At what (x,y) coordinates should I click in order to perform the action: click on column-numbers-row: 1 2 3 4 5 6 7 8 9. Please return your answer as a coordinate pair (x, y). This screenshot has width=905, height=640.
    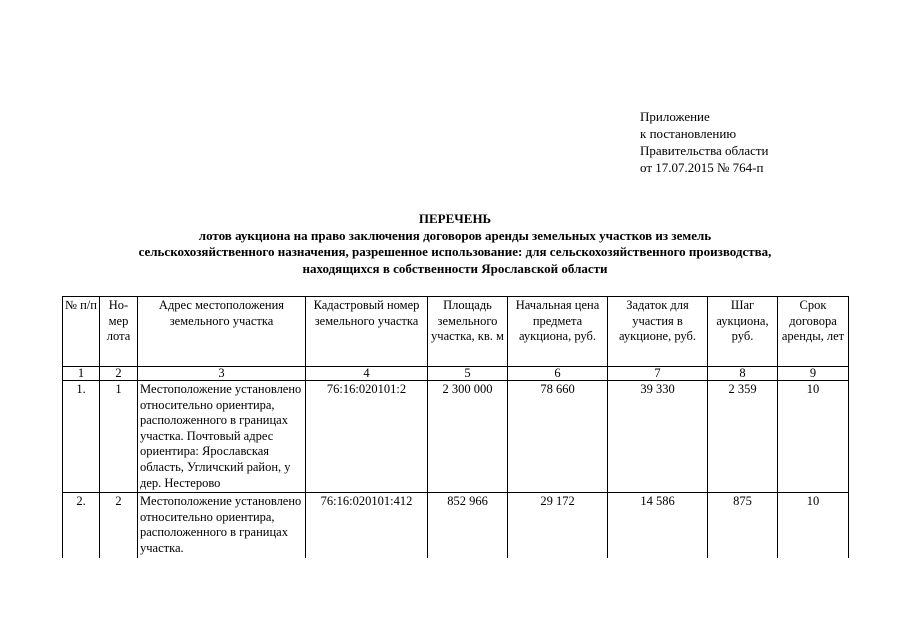
    Looking at the image, I should click on (455, 373).